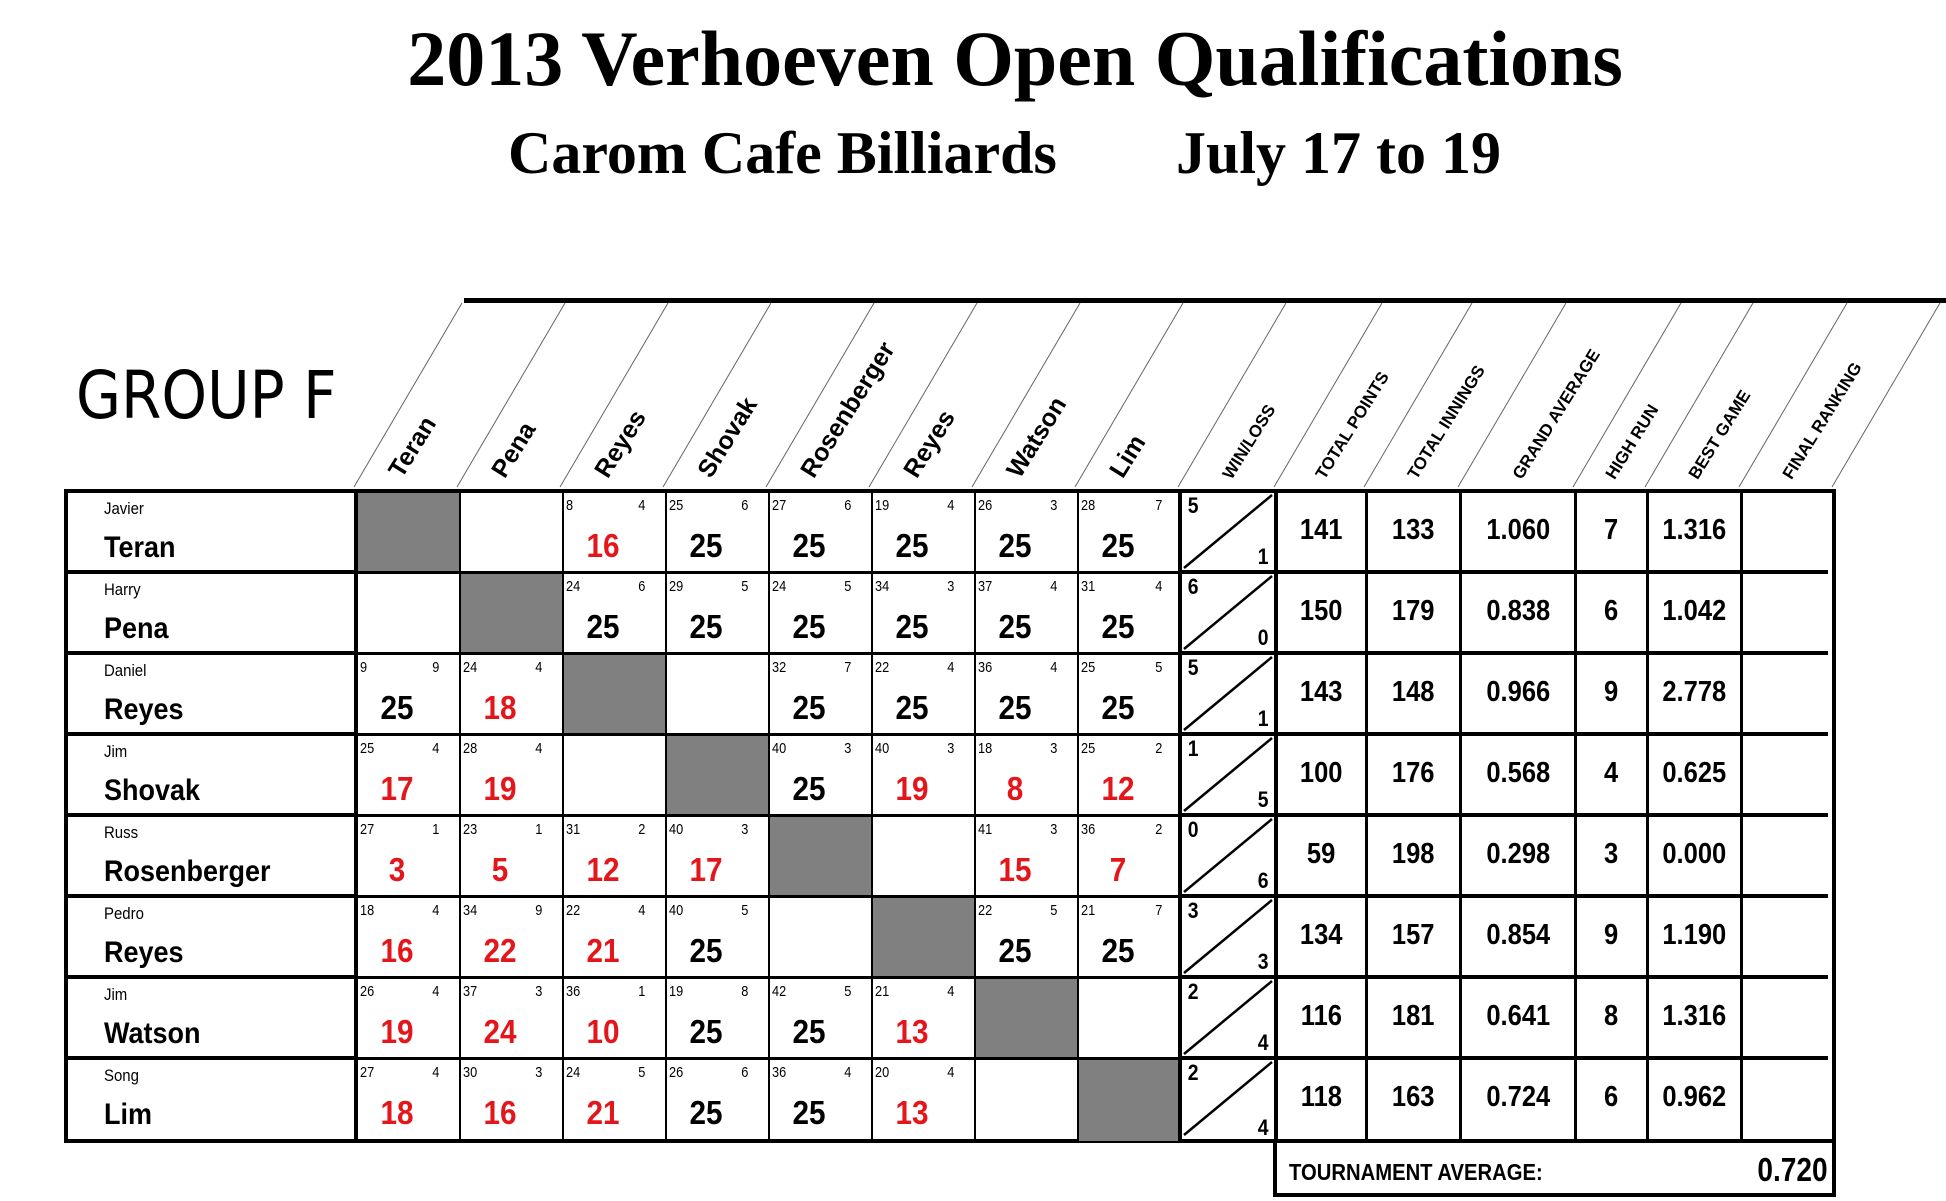  Describe the element at coordinates (116, 751) in the screenshot. I see `player-first-name: Jim` at that location.